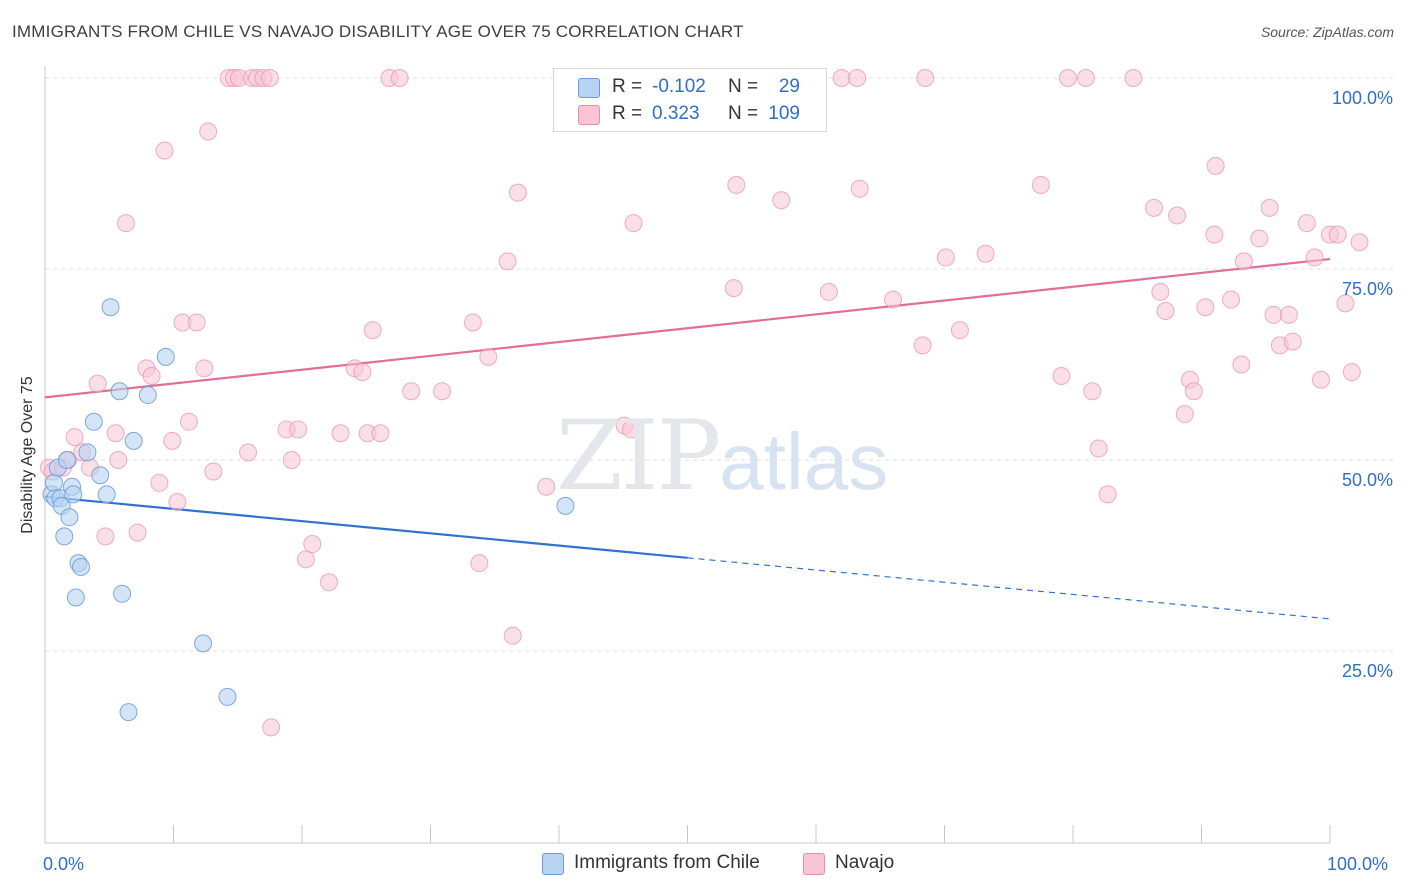 The width and height of the screenshot is (1406, 892). Describe the element at coordinates (27, 455) in the screenshot. I see `y-axis-label: Disability Age Over 75` at that location.